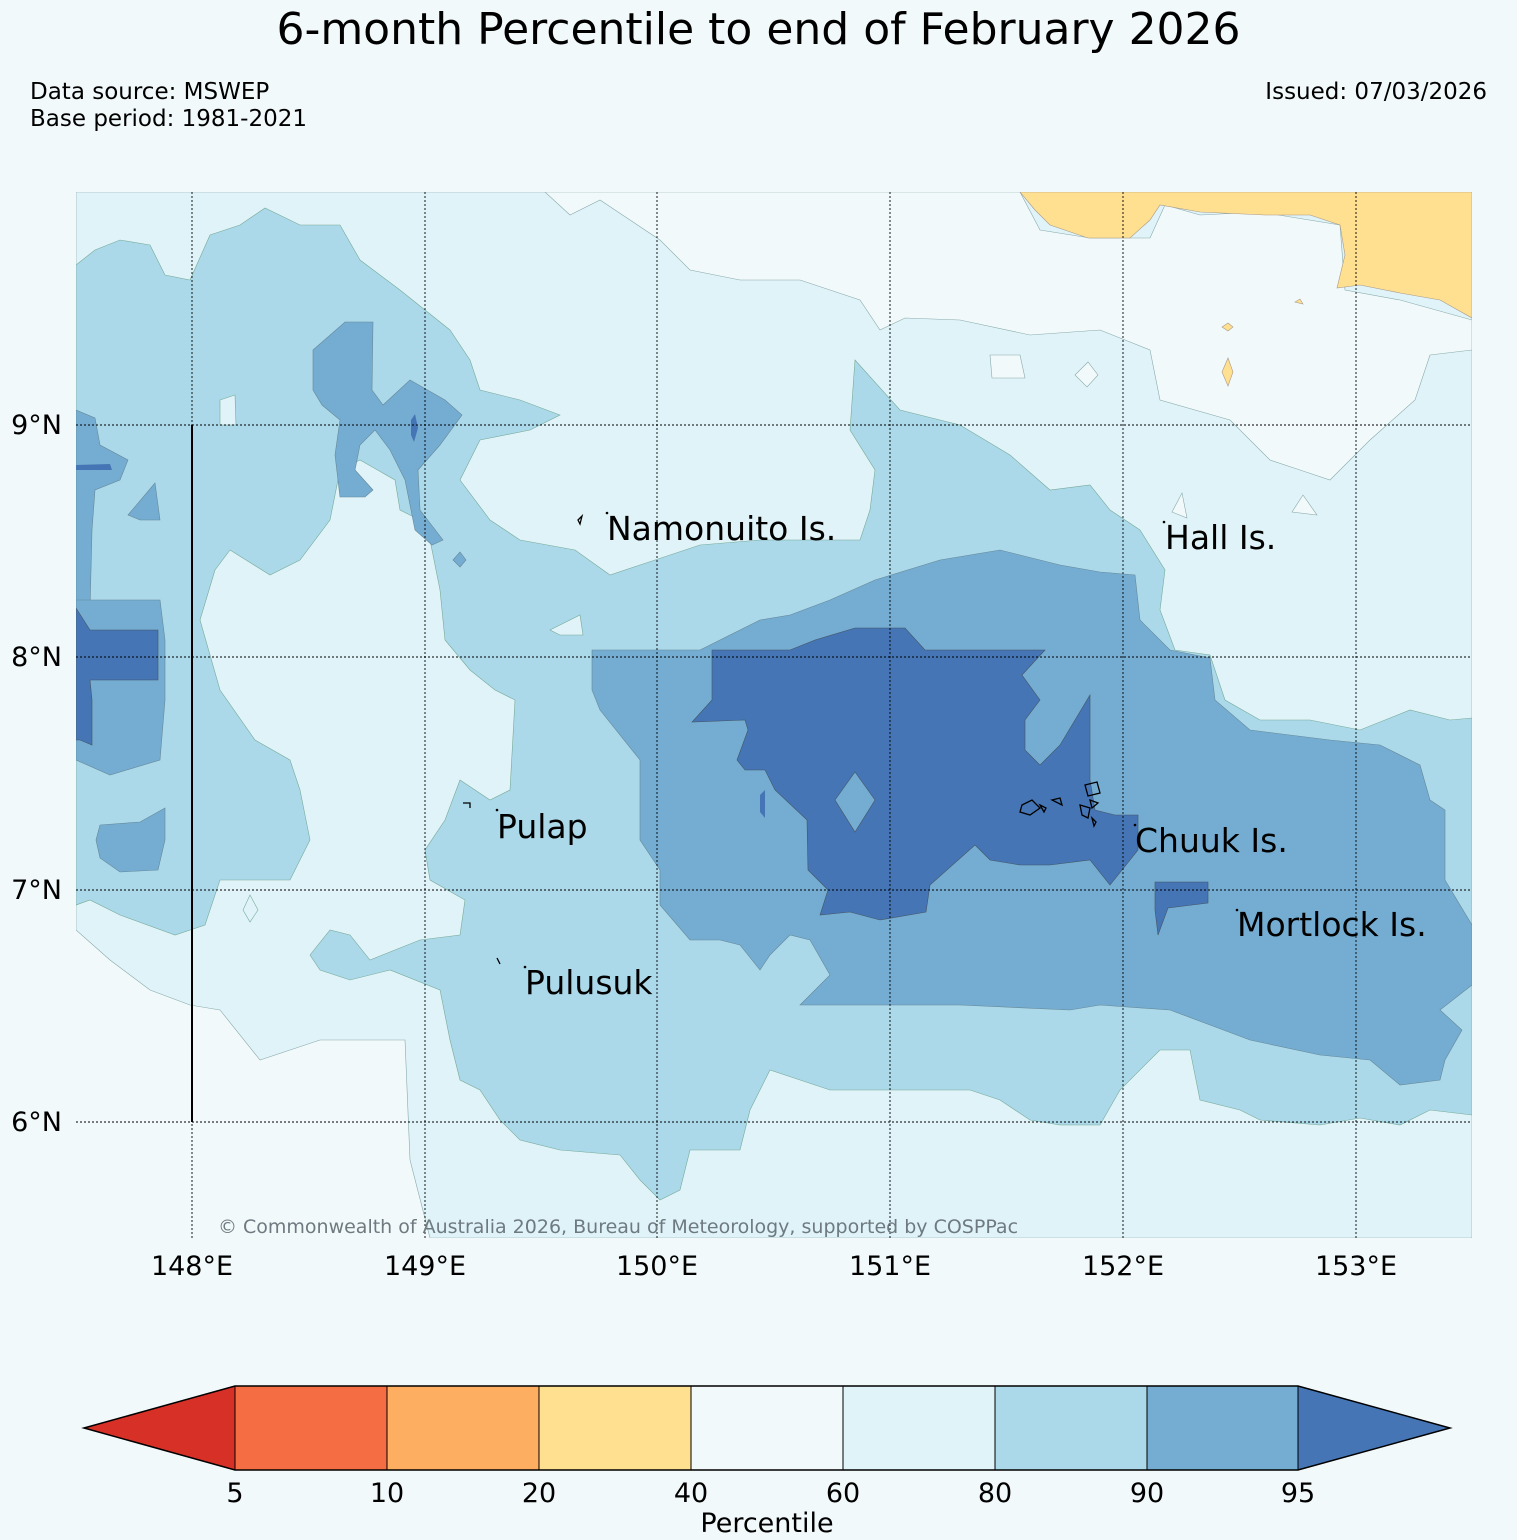 The width and height of the screenshot is (1517, 1540). Describe the element at coordinates (995, 1493) in the screenshot. I see `colorbar-tick: 80` at that location.